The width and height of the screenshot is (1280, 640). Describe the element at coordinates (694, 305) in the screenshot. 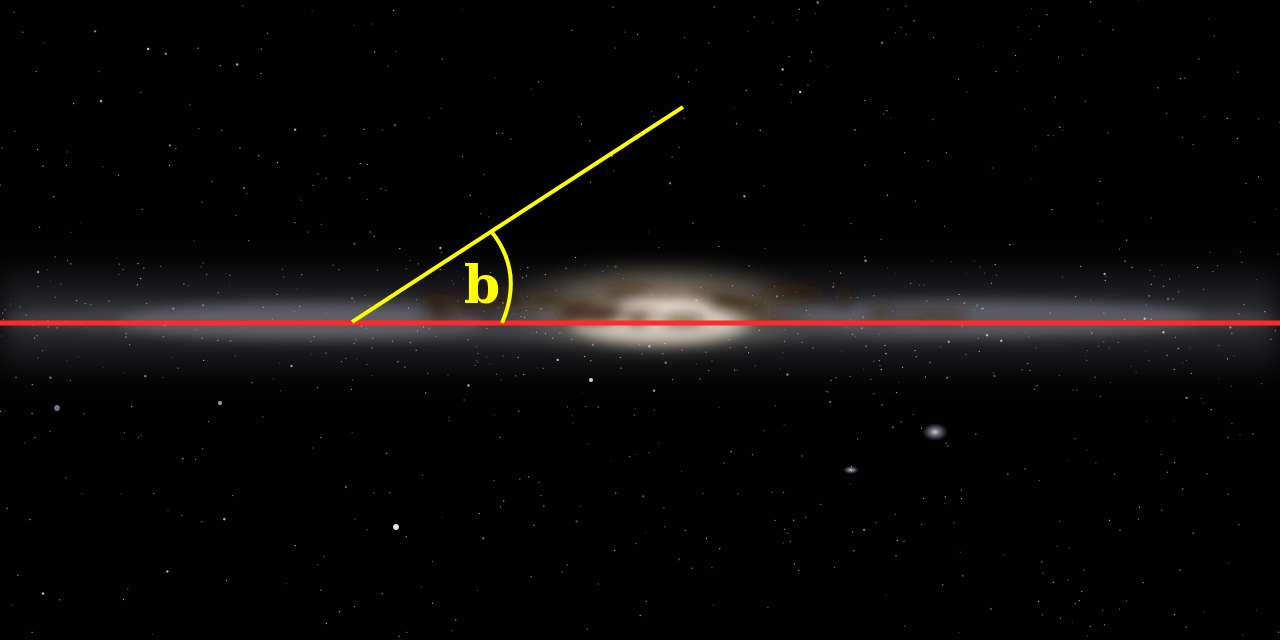

I see `dust-lanes` at that location.